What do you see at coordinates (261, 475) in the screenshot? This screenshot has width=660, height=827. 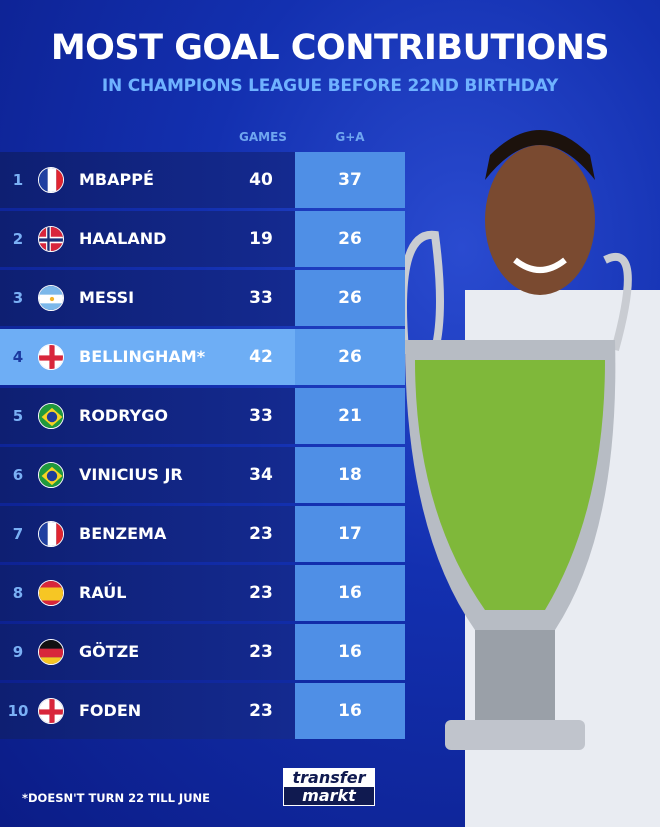 I see `games-value: 34` at bounding box center [261, 475].